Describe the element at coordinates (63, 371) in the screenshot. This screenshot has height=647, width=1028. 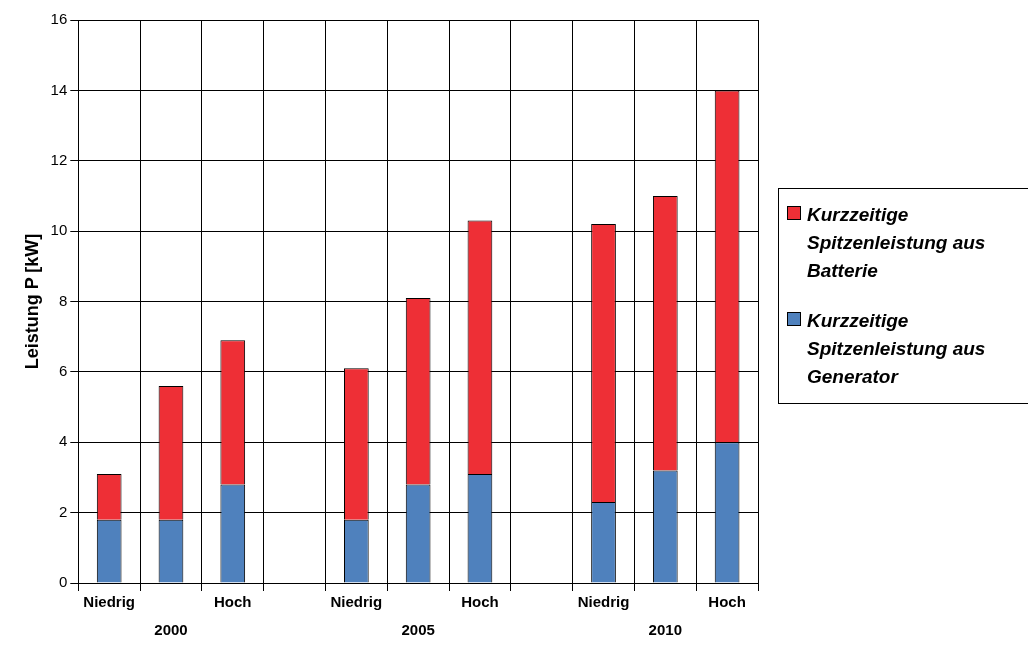
I see `y-tick-label: 6` at that location.